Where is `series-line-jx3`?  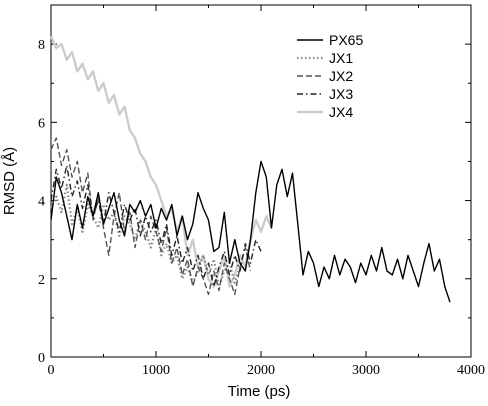 series-line-jx3 is located at coordinates (156, 226).